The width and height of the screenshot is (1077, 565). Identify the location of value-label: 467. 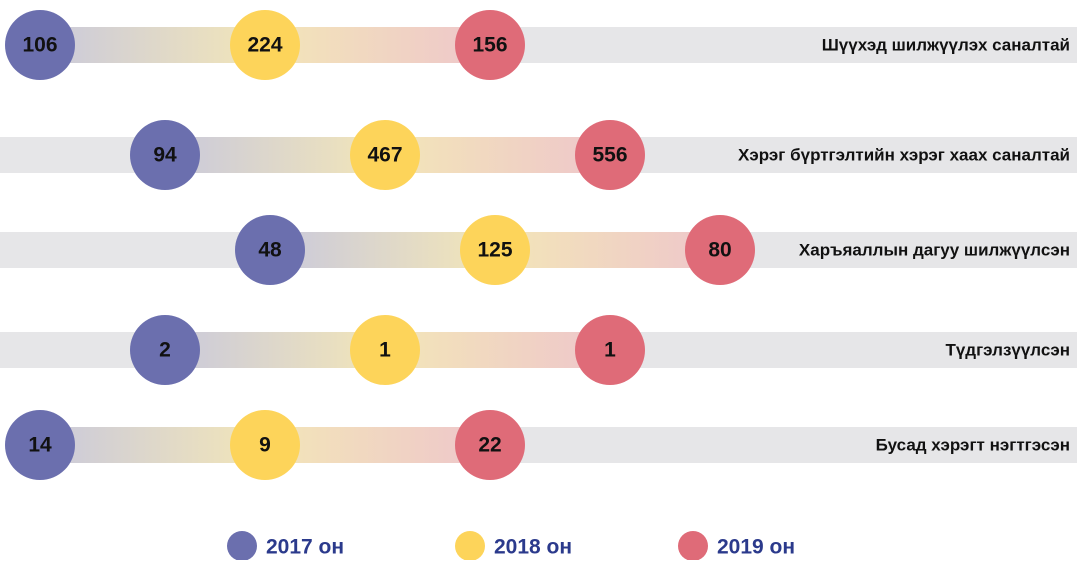
(384, 155).